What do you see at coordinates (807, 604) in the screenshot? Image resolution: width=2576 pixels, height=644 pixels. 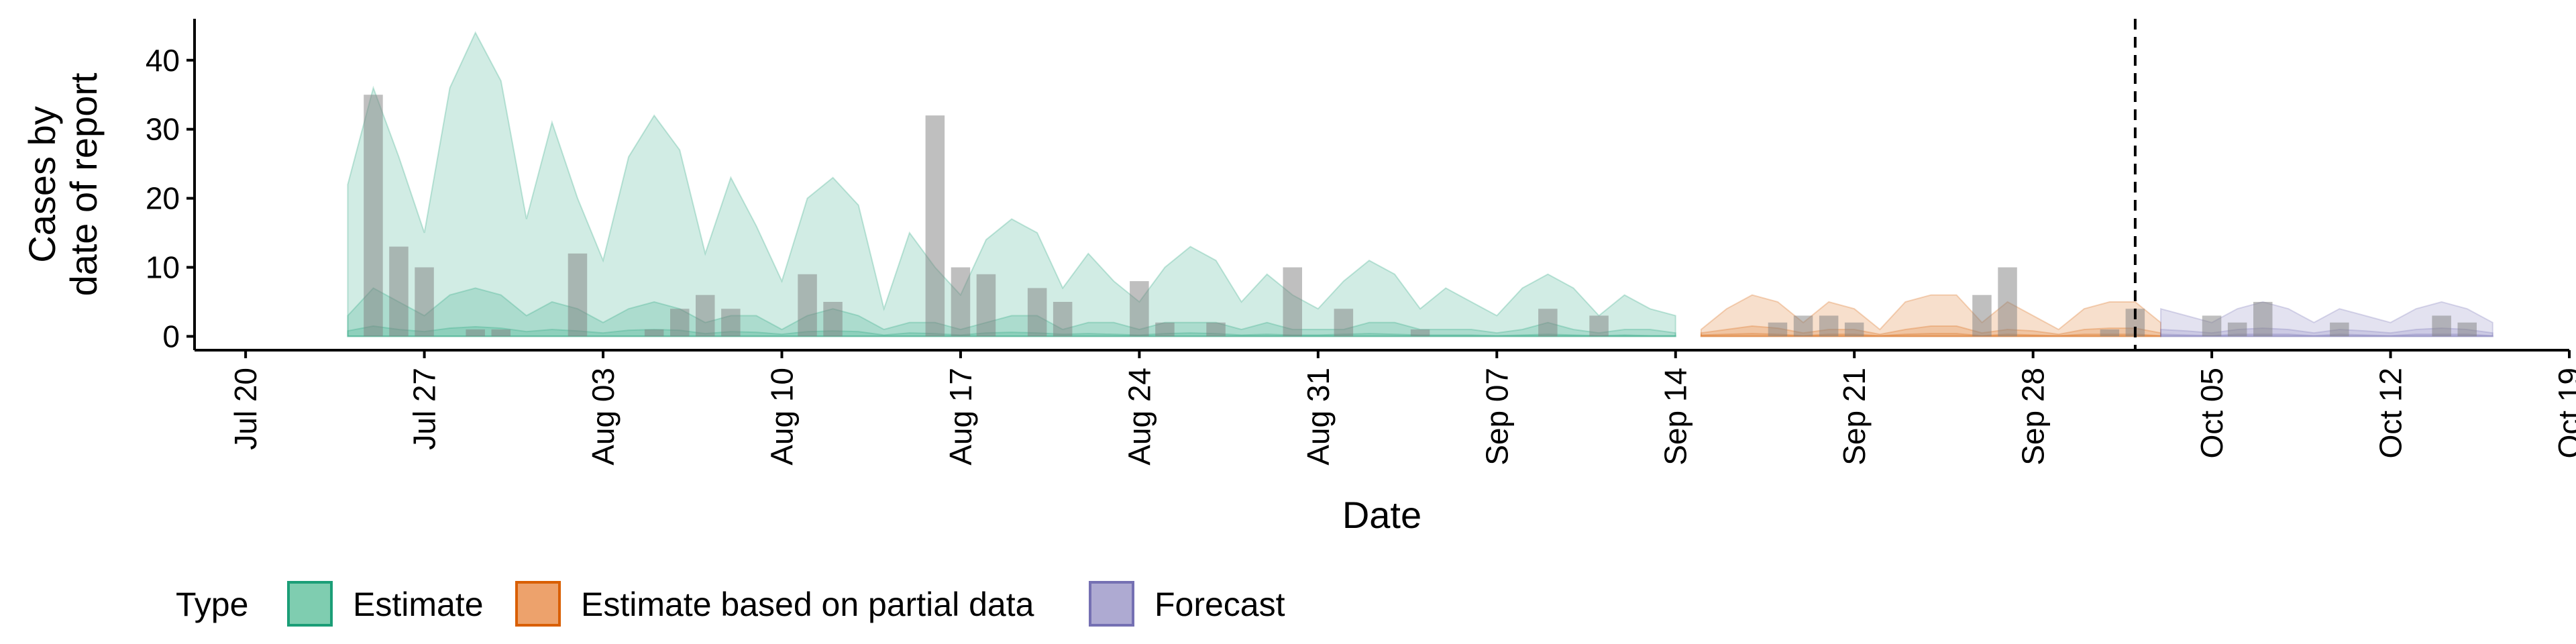 I see `legend-label-1: Estimate based on partial data` at bounding box center [807, 604].